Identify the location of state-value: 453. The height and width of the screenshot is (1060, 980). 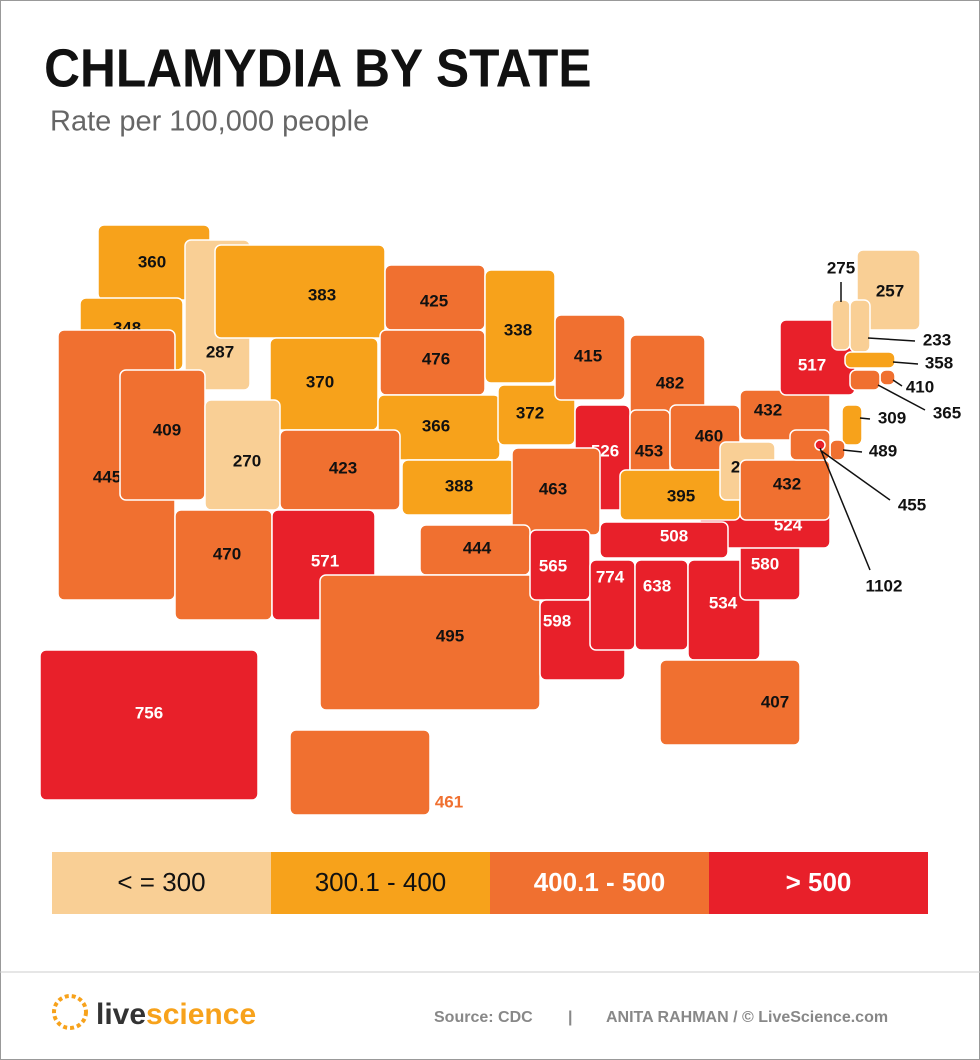
(649, 450).